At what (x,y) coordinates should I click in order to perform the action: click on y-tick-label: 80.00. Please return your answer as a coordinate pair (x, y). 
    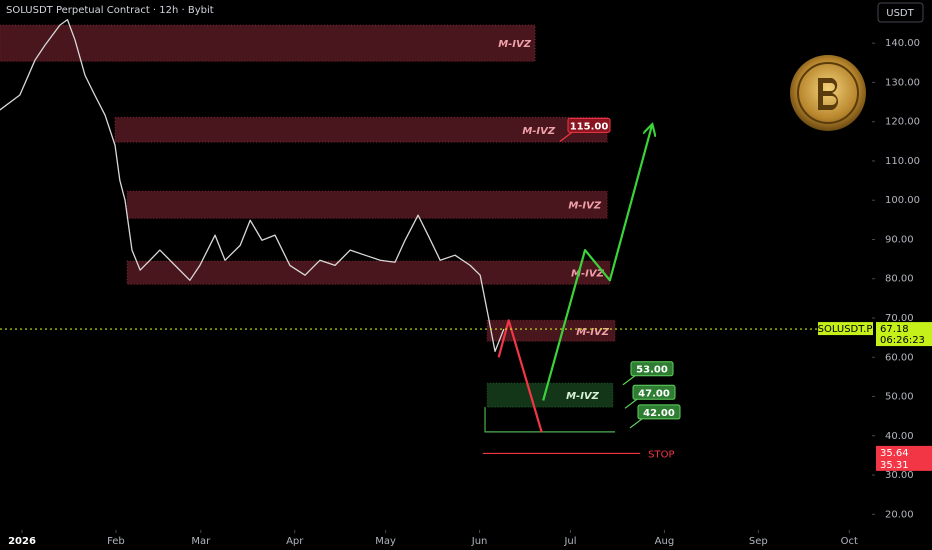
    Looking at the image, I should click on (899, 279).